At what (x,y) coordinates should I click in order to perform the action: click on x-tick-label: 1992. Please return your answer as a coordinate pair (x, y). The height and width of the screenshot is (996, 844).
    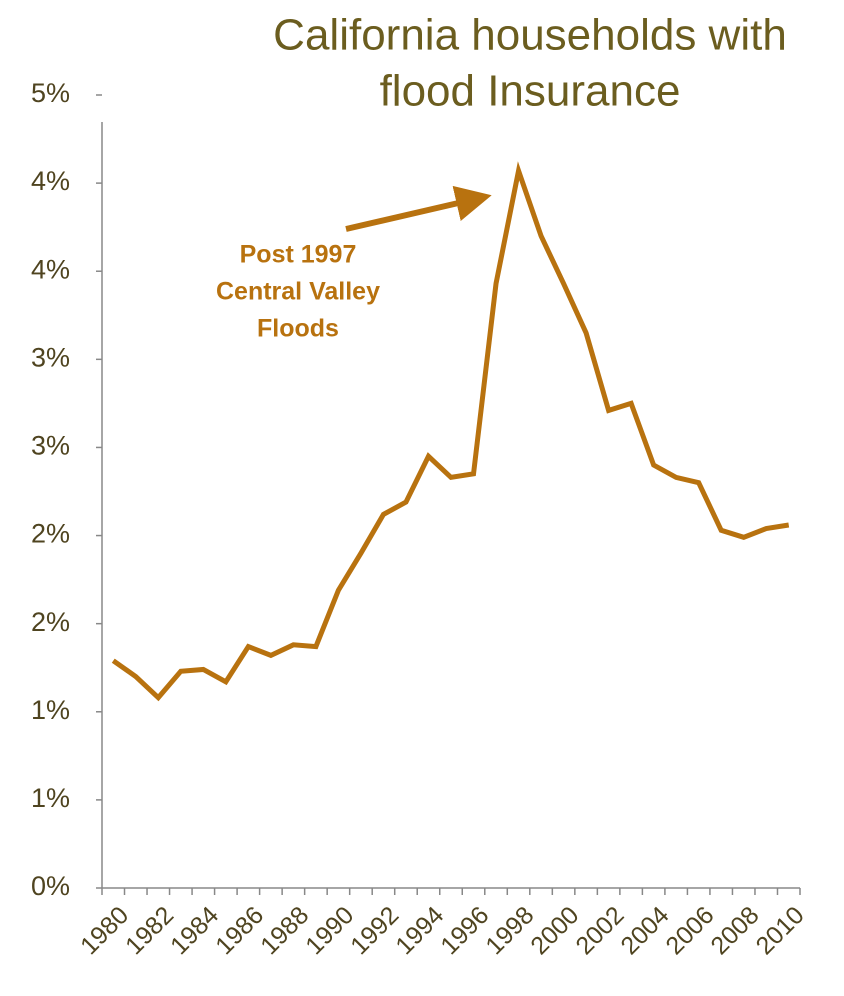
    Looking at the image, I should click on (374, 930).